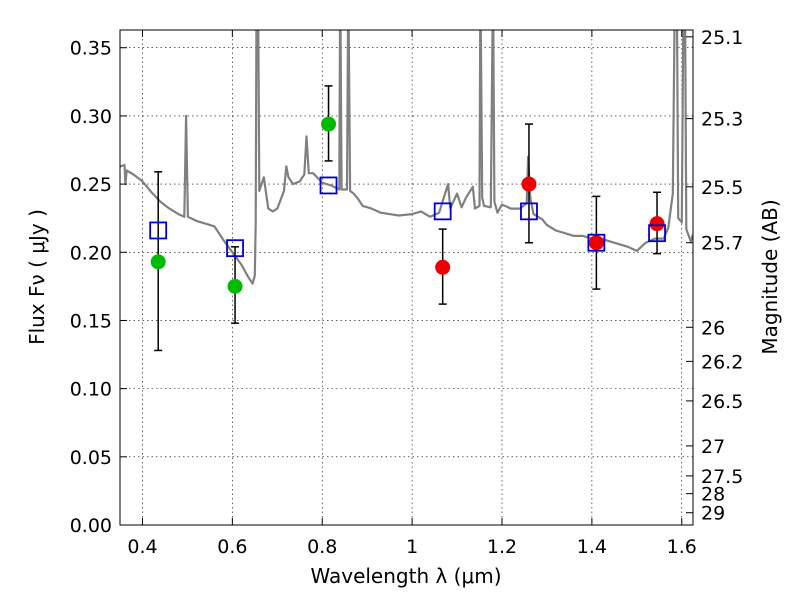 This screenshot has width=800, height=600. What do you see at coordinates (722, 477) in the screenshot?
I see `magnitude-tick-label: 27.5` at bounding box center [722, 477].